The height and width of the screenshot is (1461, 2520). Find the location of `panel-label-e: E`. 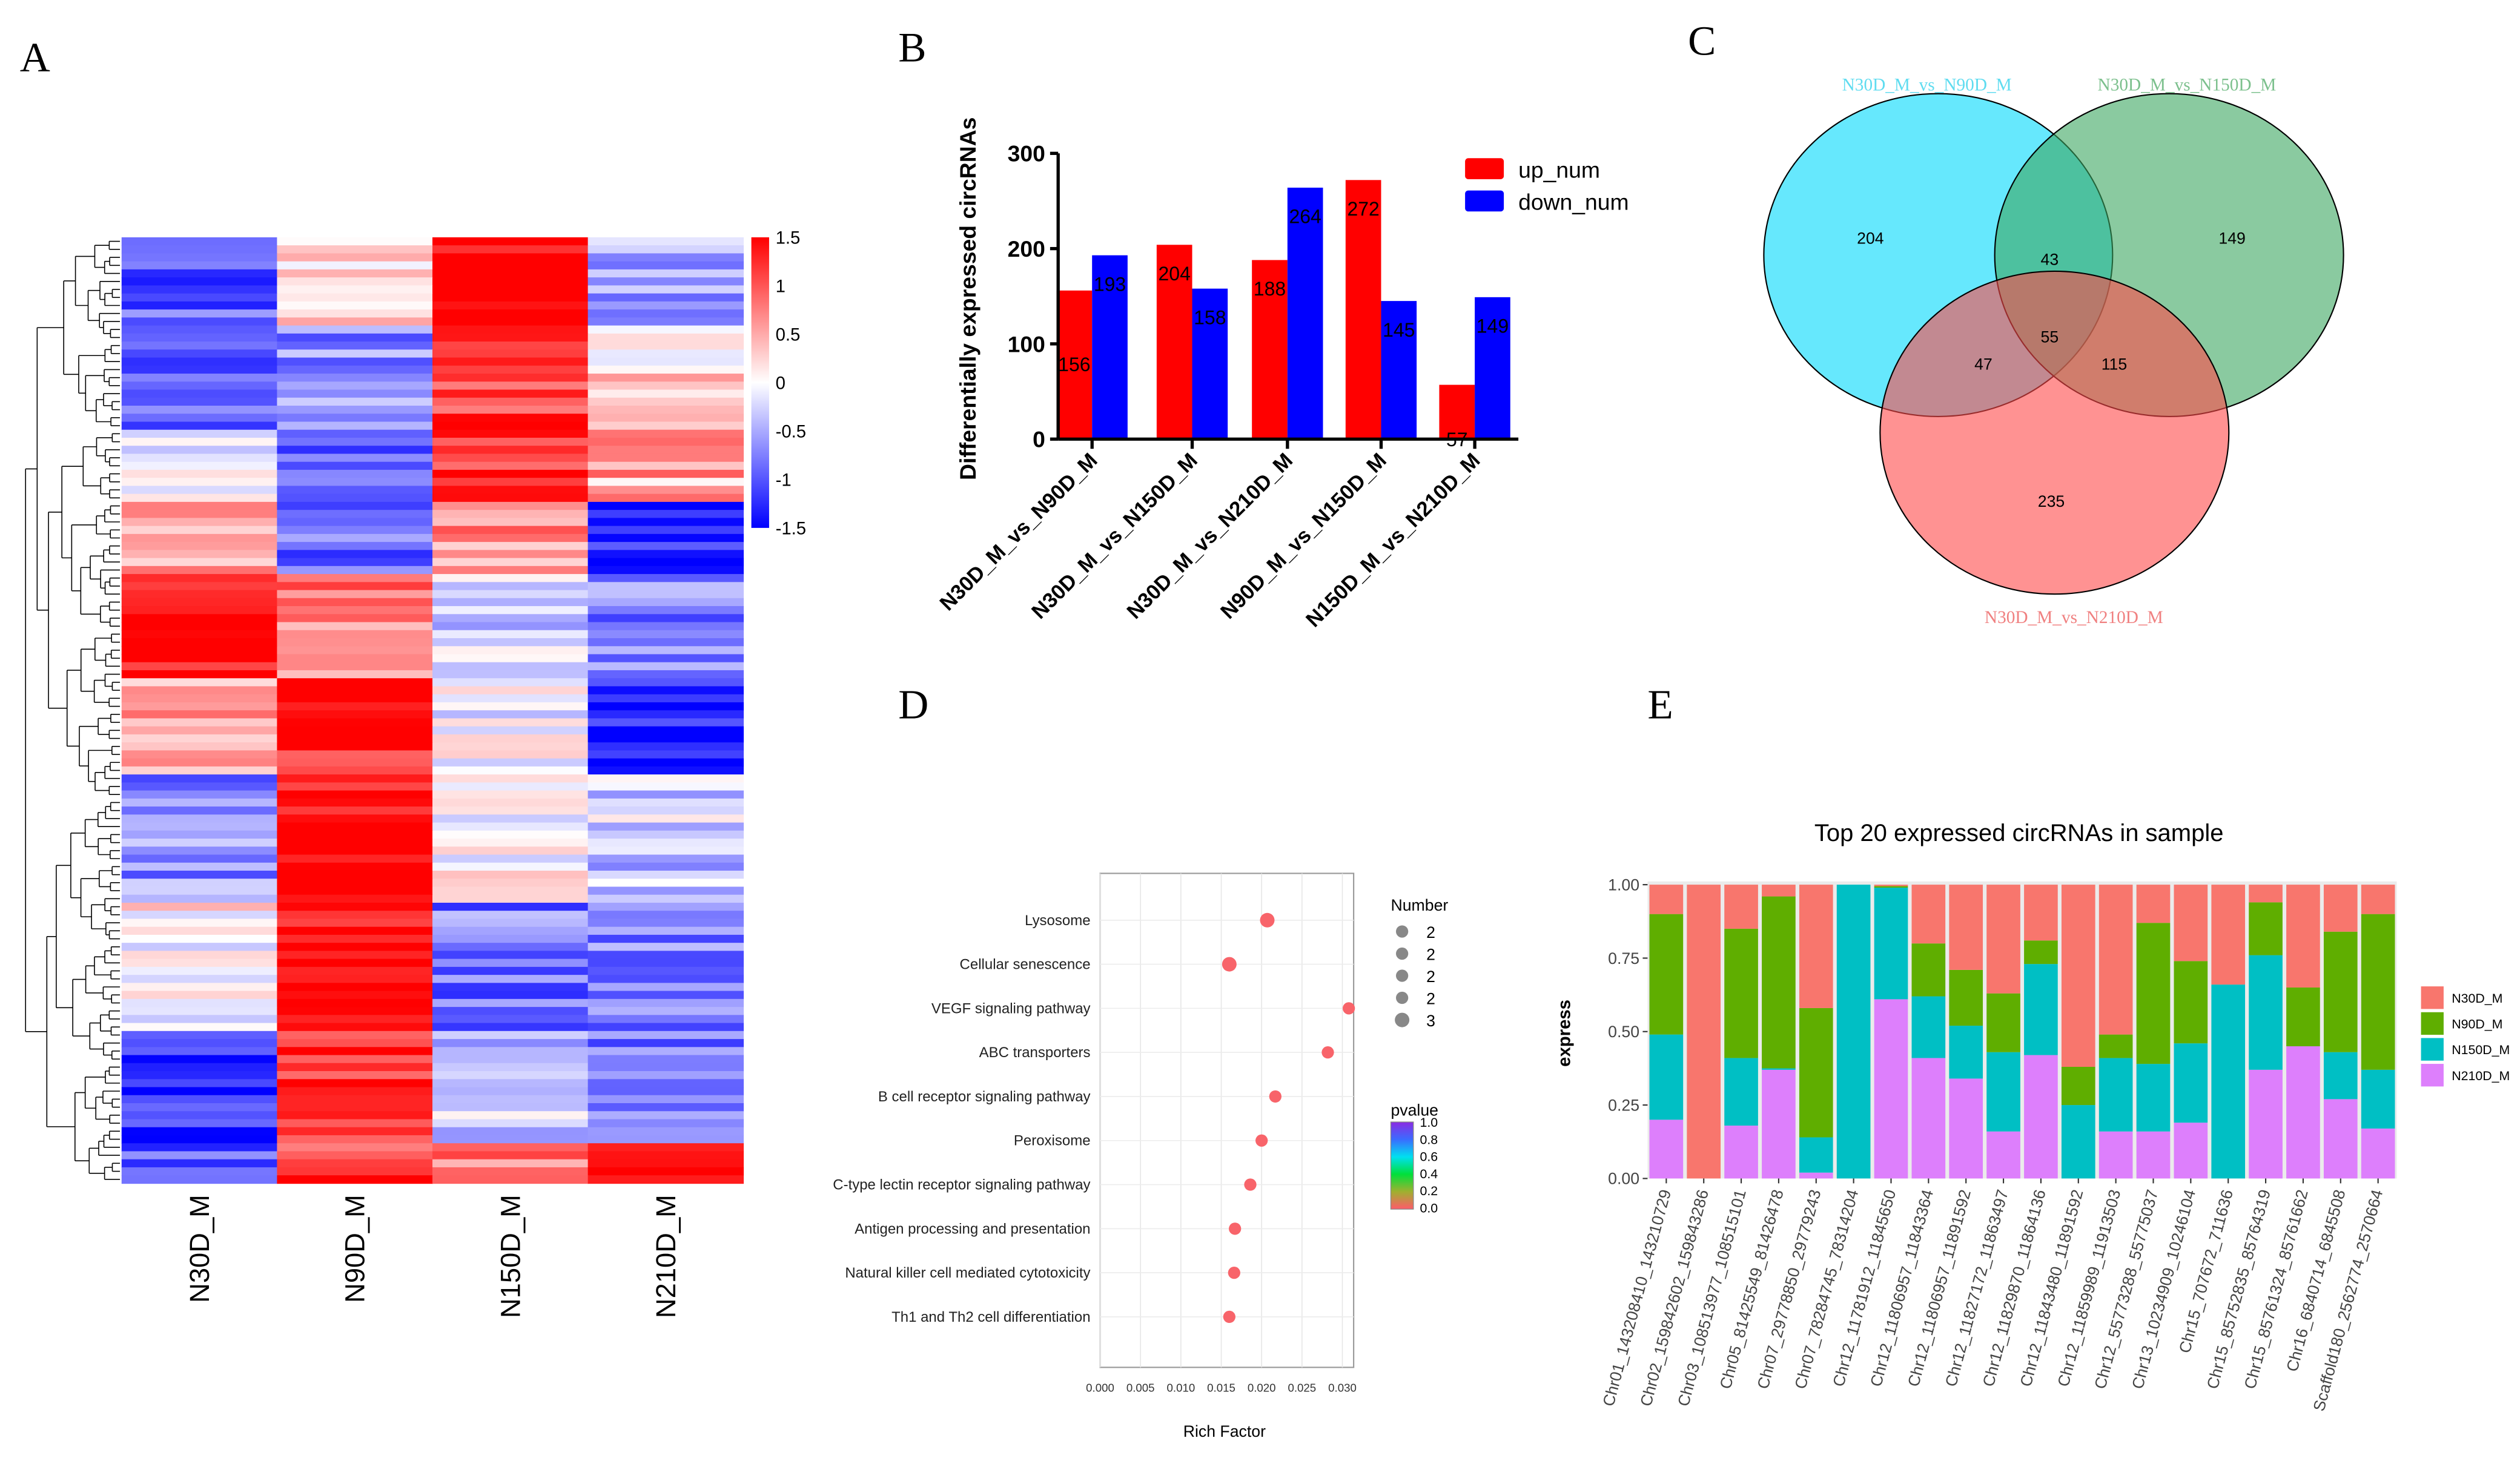

panel-label-e: E is located at coordinates (1660, 704).